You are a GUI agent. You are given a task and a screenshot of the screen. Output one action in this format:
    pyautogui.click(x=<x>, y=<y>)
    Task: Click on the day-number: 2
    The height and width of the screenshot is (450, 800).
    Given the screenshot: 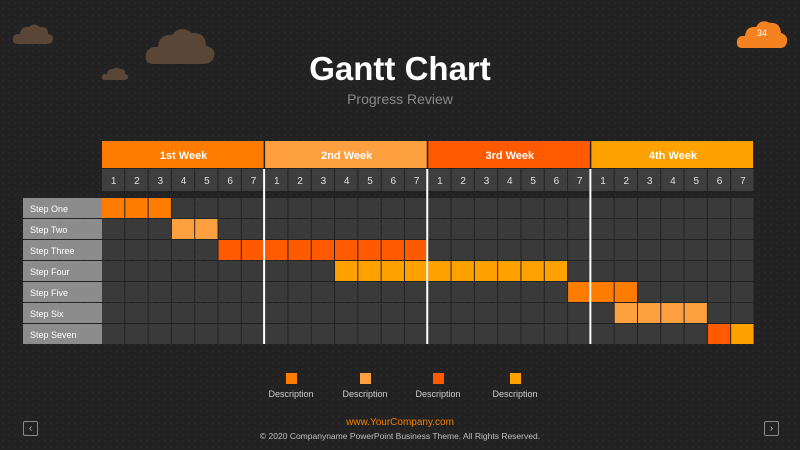 What is the action you would take?
    pyautogui.click(x=627, y=181)
    